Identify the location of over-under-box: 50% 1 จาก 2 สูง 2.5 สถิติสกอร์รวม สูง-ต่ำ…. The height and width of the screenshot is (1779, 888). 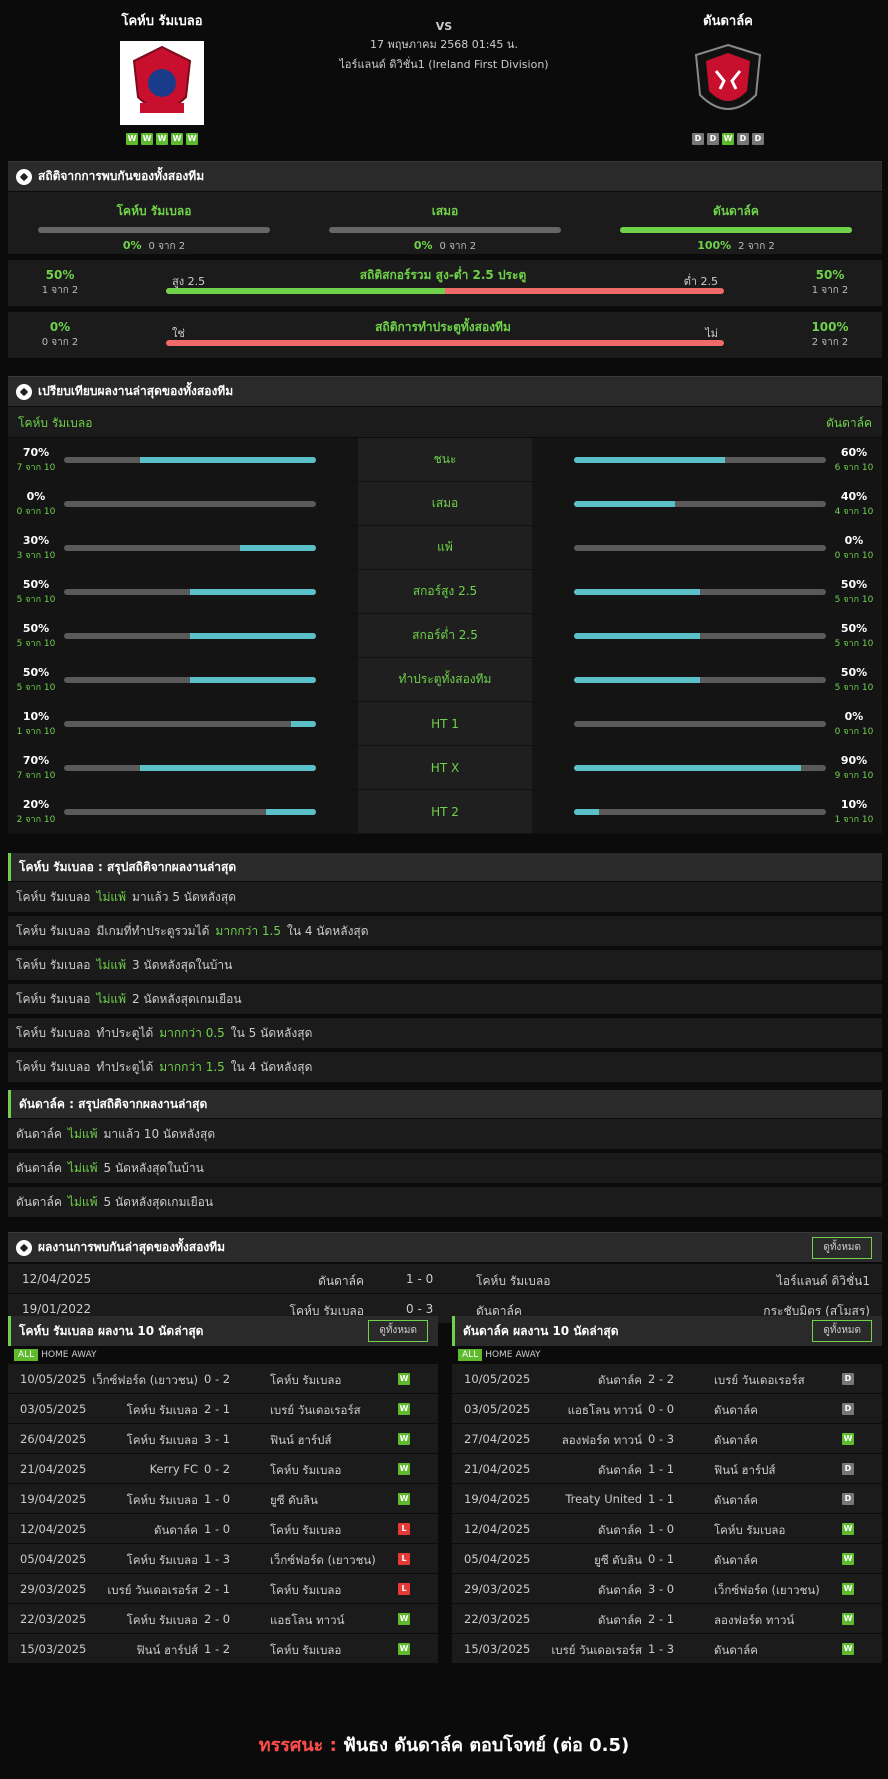
(445, 283).